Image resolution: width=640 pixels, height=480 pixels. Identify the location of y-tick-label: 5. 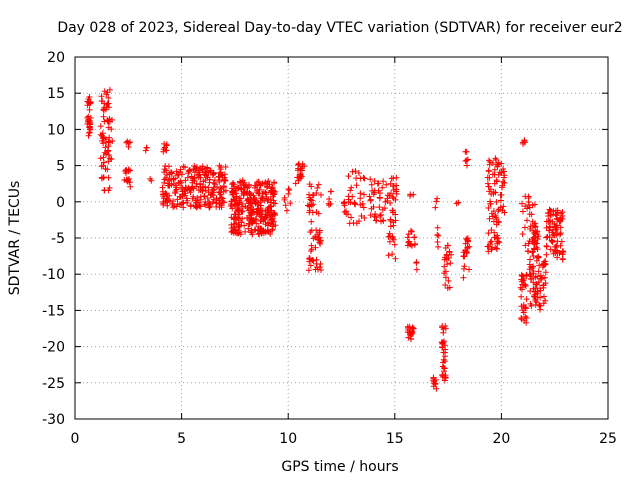
(60, 167).